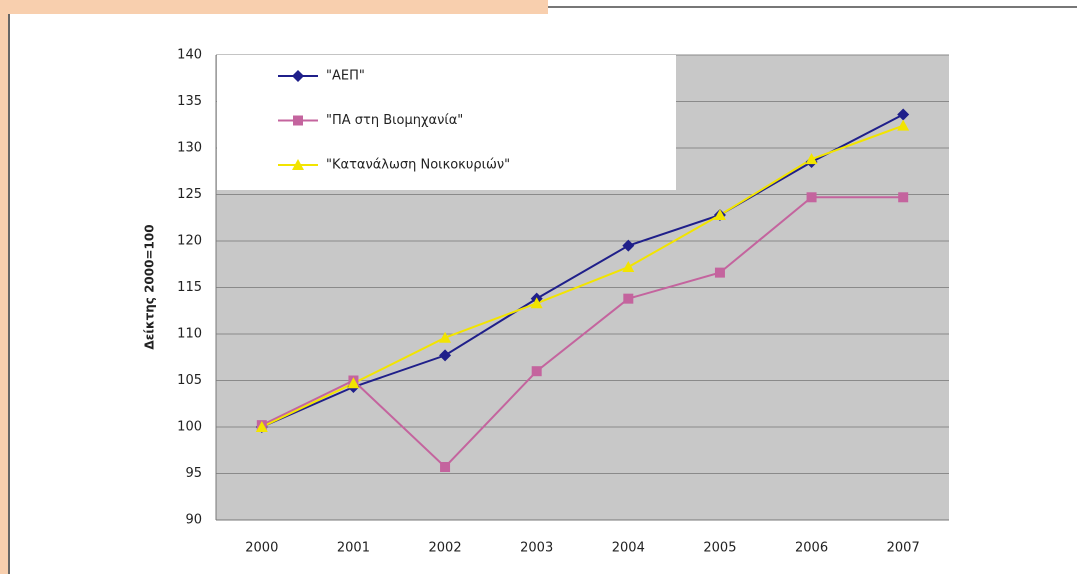 Image resolution: width=1077 pixels, height=574 pixels. I want to click on y-tick-label: 125, so click(189, 194).